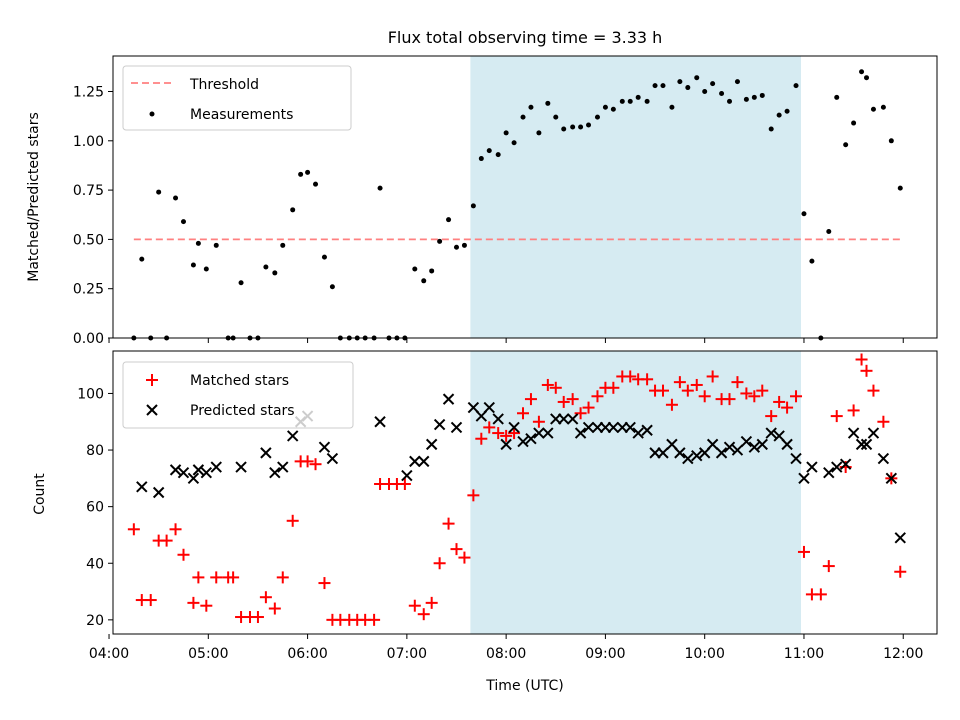  Describe the element at coordinates (152, 410) in the screenshot. I see `predicted-legend-swatch` at that location.